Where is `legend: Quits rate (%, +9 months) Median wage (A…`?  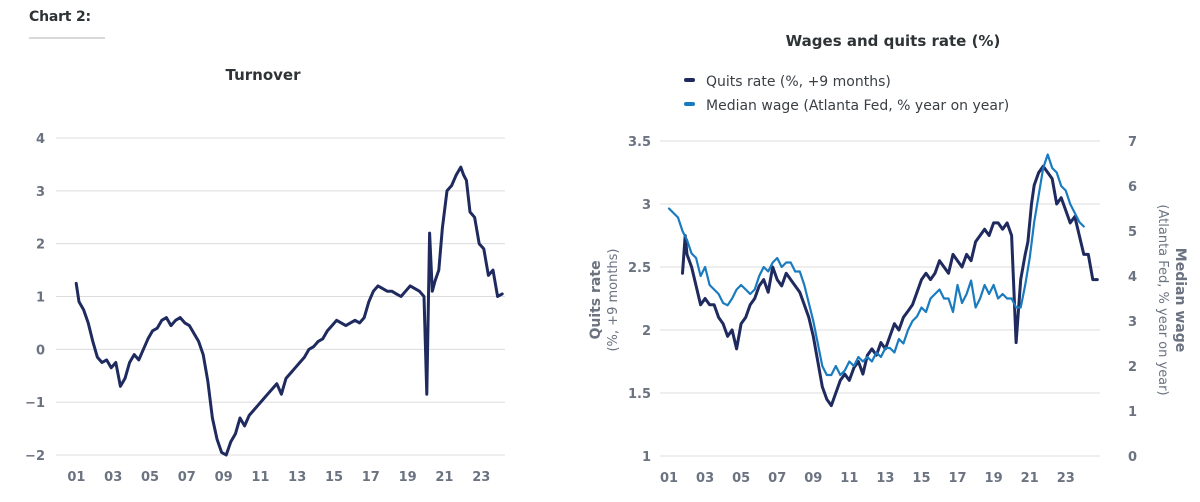 legend: Quits rate (%, +9 months) Median wage (A… is located at coordinates (846, 94).